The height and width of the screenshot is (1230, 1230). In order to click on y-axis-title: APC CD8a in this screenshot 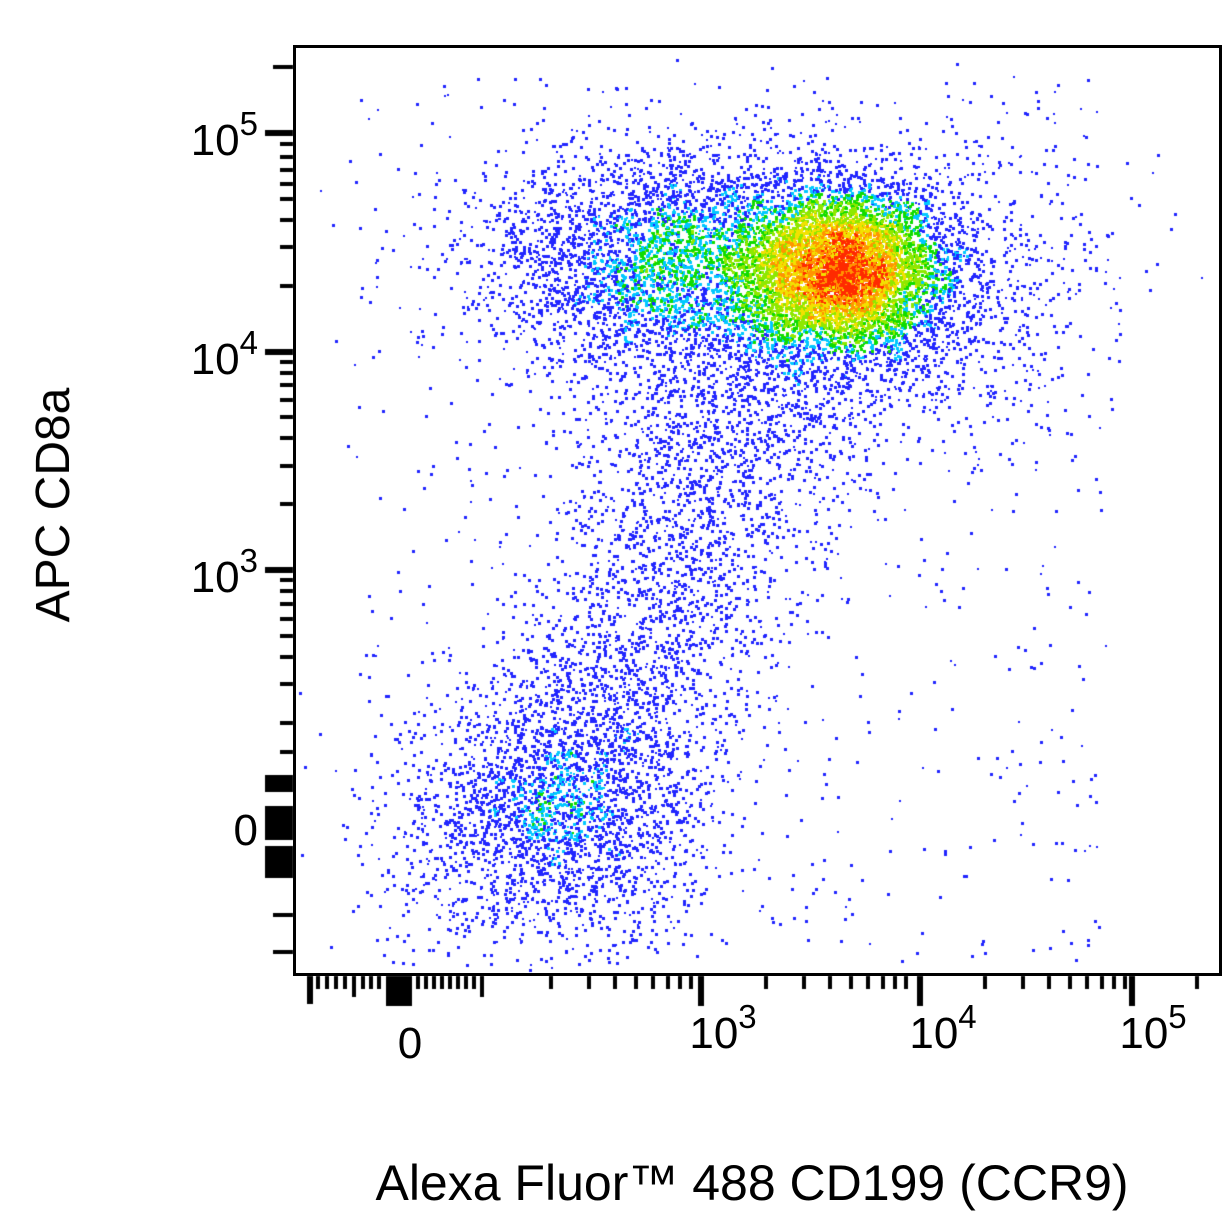, I will do `click(53, 505)`.